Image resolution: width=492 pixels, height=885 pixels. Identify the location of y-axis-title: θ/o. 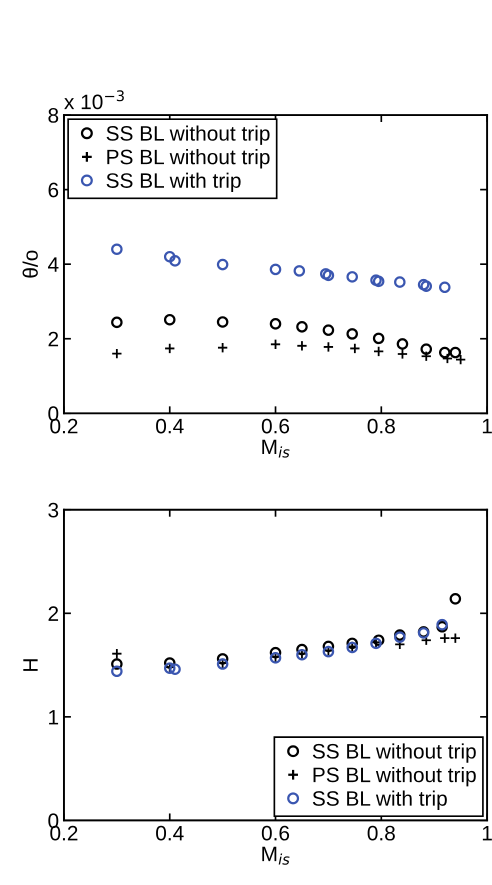
(30, 264).